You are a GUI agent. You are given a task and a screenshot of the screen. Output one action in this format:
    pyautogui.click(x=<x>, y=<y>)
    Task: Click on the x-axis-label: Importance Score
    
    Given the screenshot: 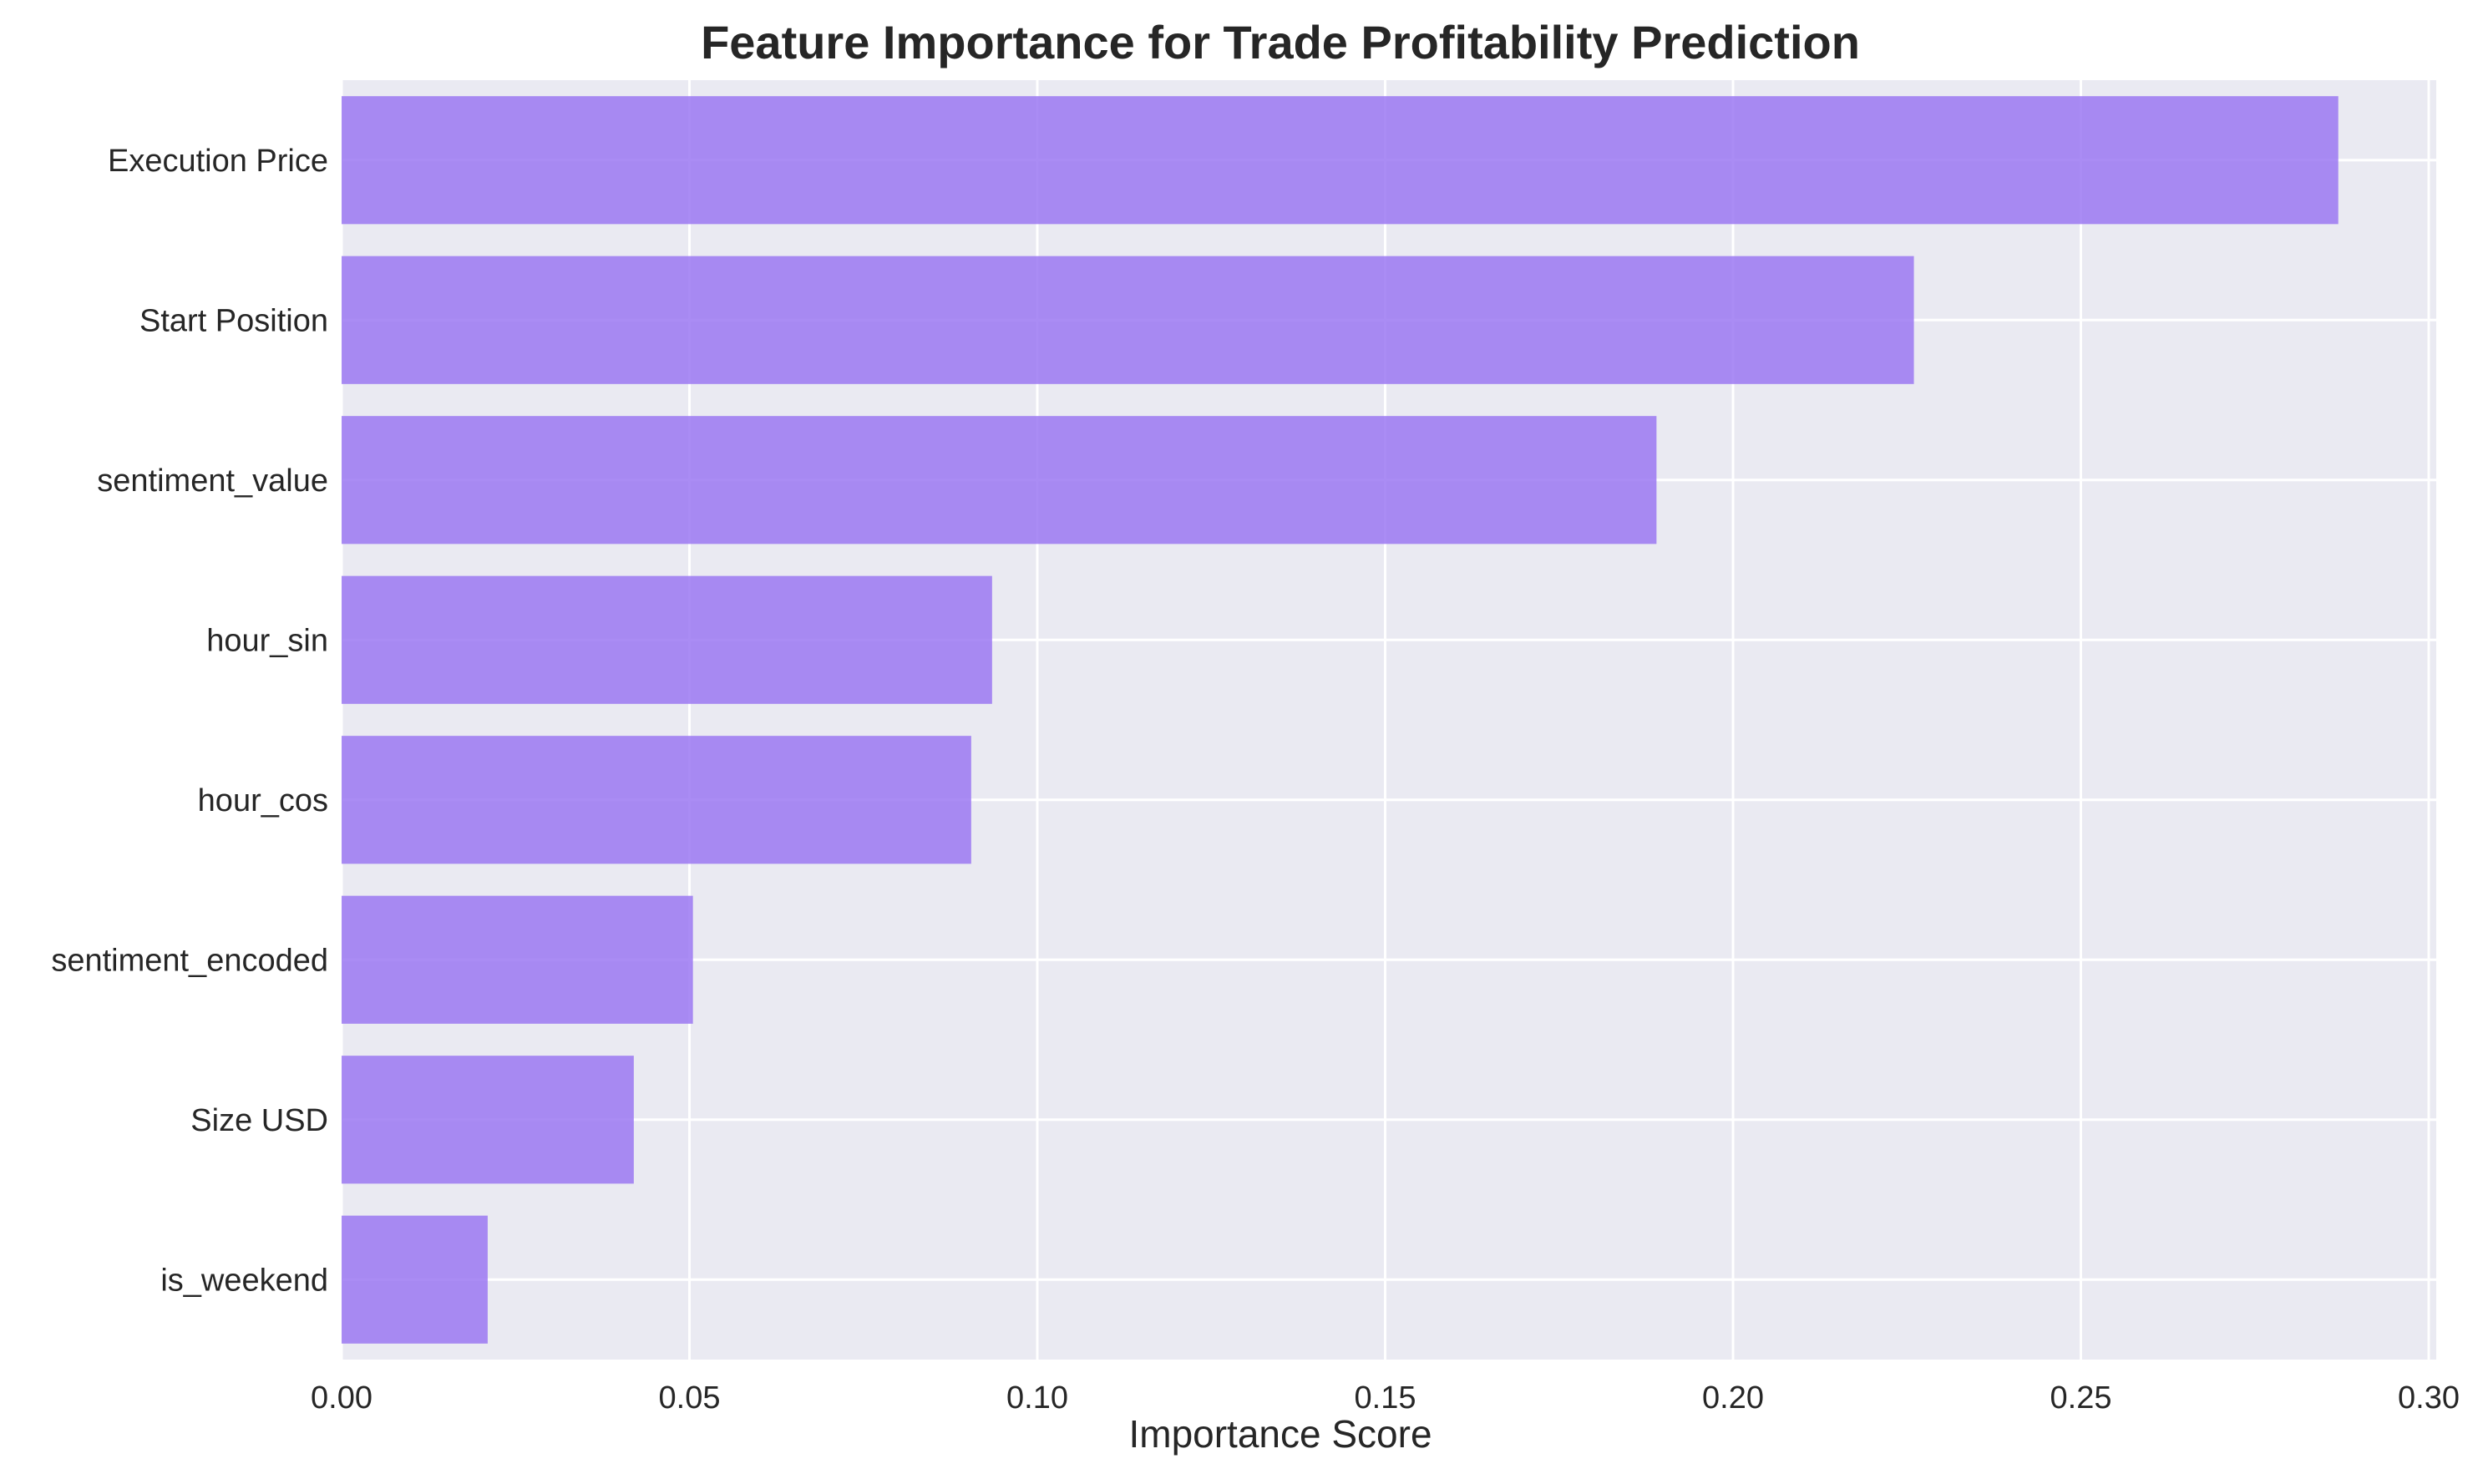 What is the action you would take?
    pyautogui.click(x=1280, y=1434)
    